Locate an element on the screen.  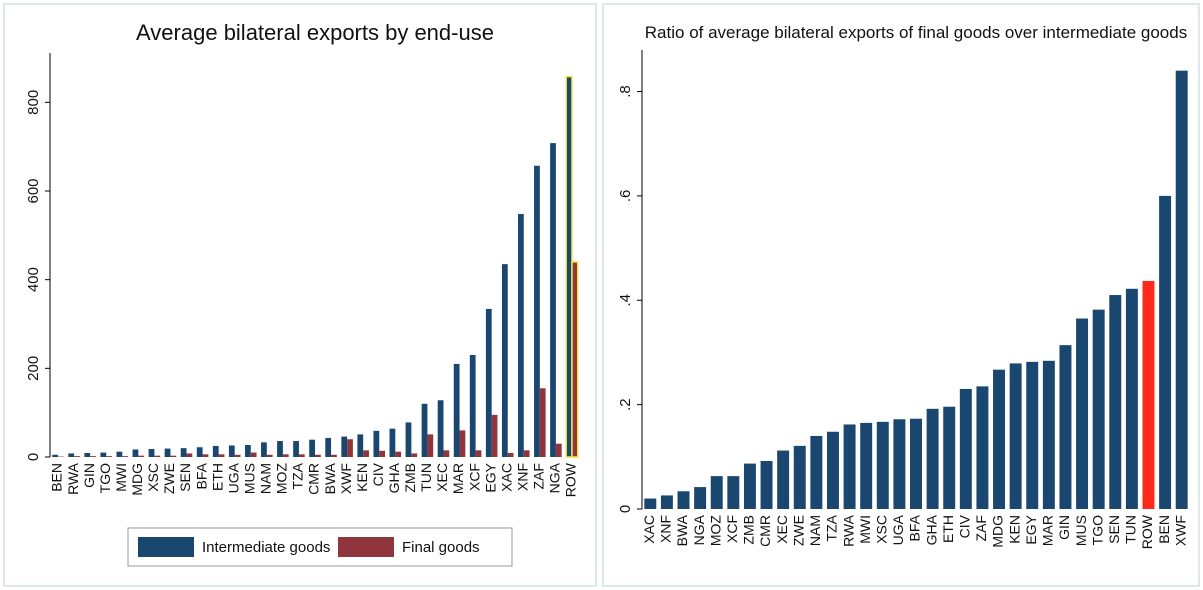
legend-label: Intermediate goods is located at coordinates (266, 547).